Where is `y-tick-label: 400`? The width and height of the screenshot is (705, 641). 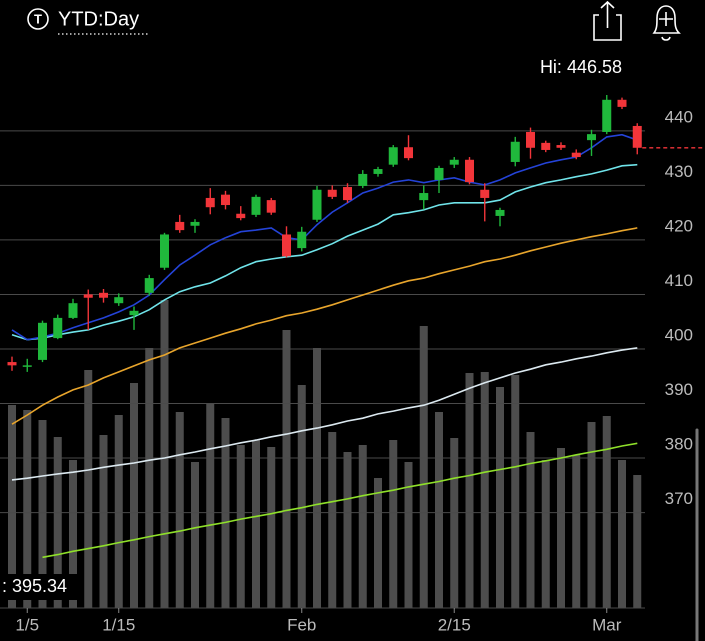 y-tick-label: 400 is located at coordinates (679, 334).